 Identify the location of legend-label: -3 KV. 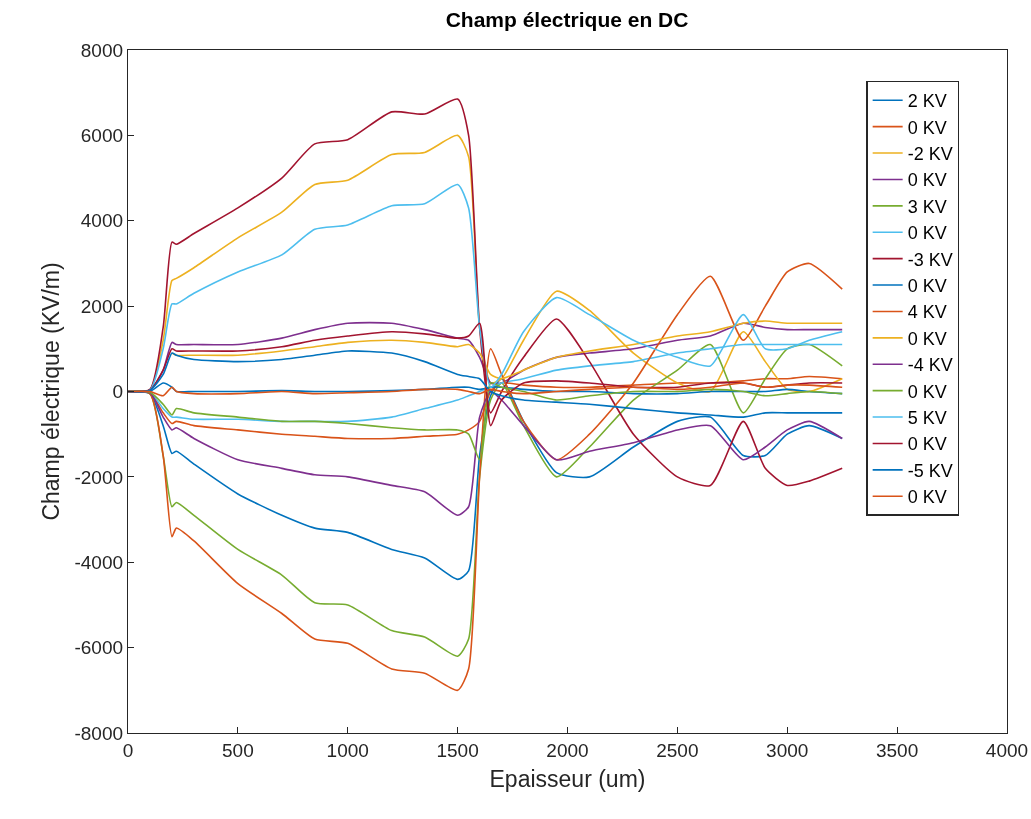
(930, 259).